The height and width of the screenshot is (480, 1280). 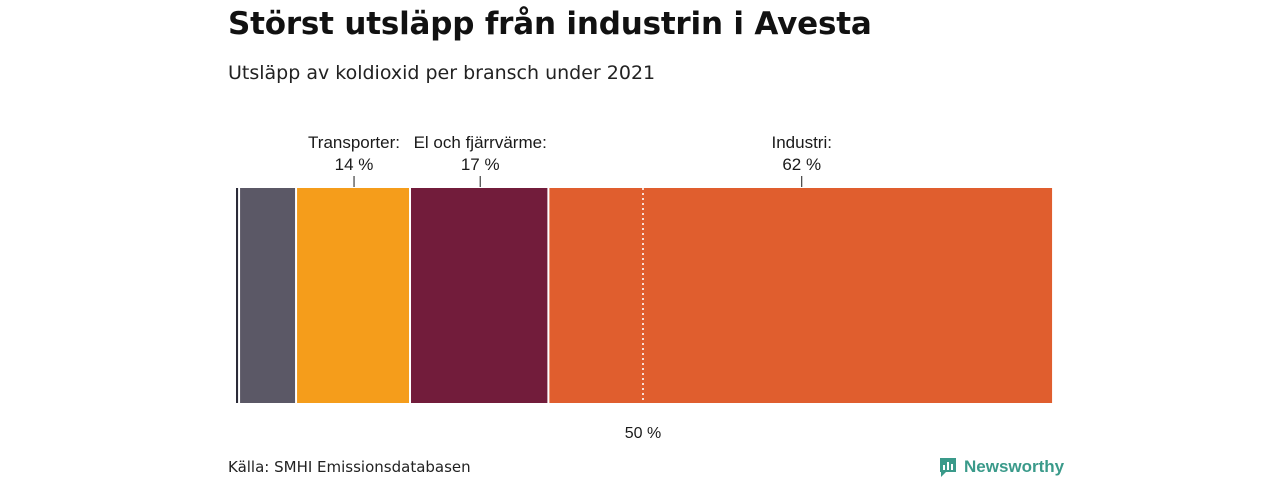 I want to click on segment-label: El och fjärrvärme:, so click(x=480, y=142).